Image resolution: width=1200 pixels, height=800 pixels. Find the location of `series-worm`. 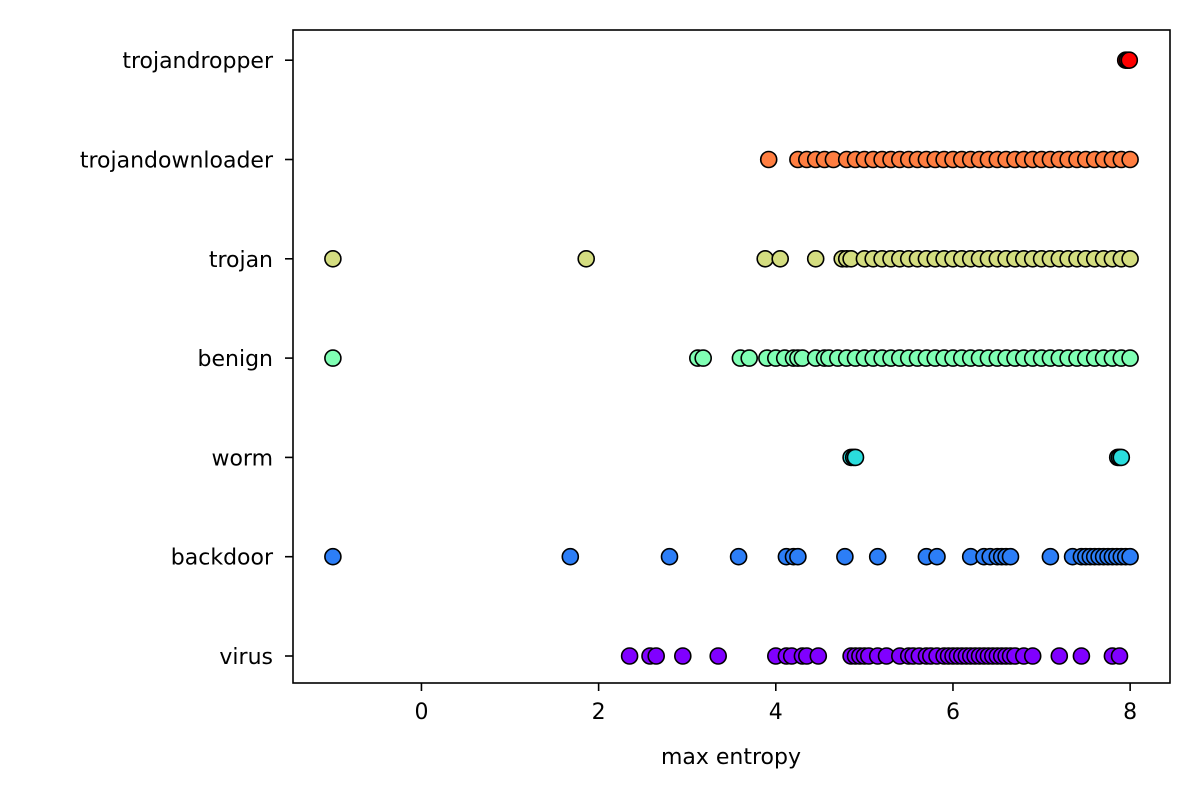

series-worm is located at coordinates (986, 457).